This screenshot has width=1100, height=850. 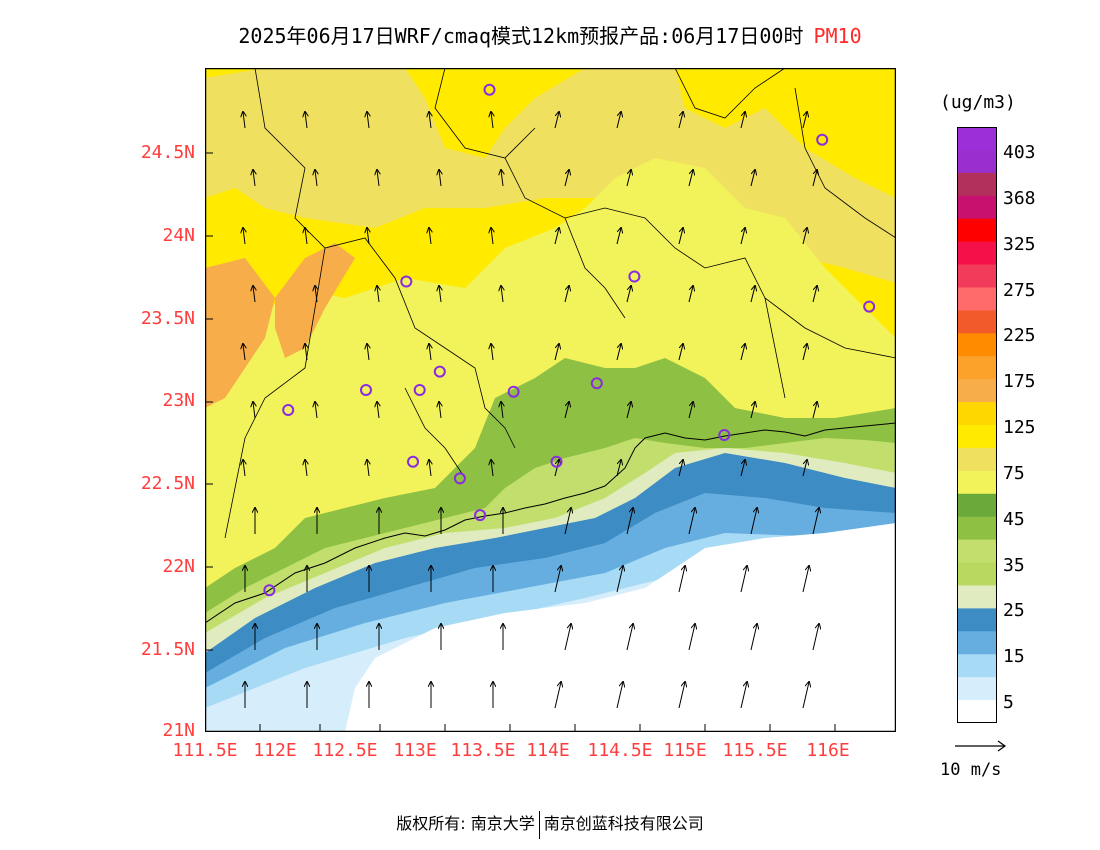 I want to click on org-nju: 南京大学, so click(x=502, y=823).